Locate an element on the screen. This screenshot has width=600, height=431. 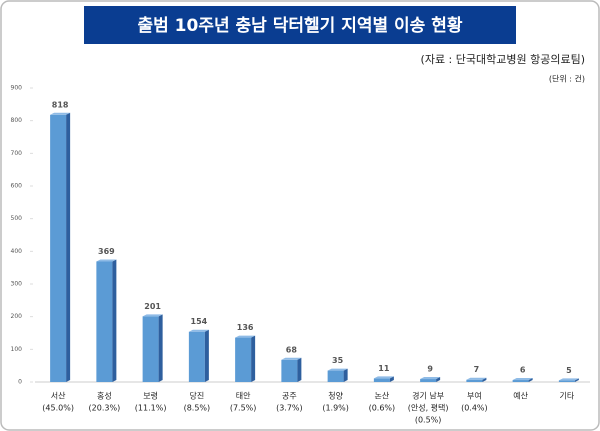
value-label: 6 is located at coordinates (523, 370).